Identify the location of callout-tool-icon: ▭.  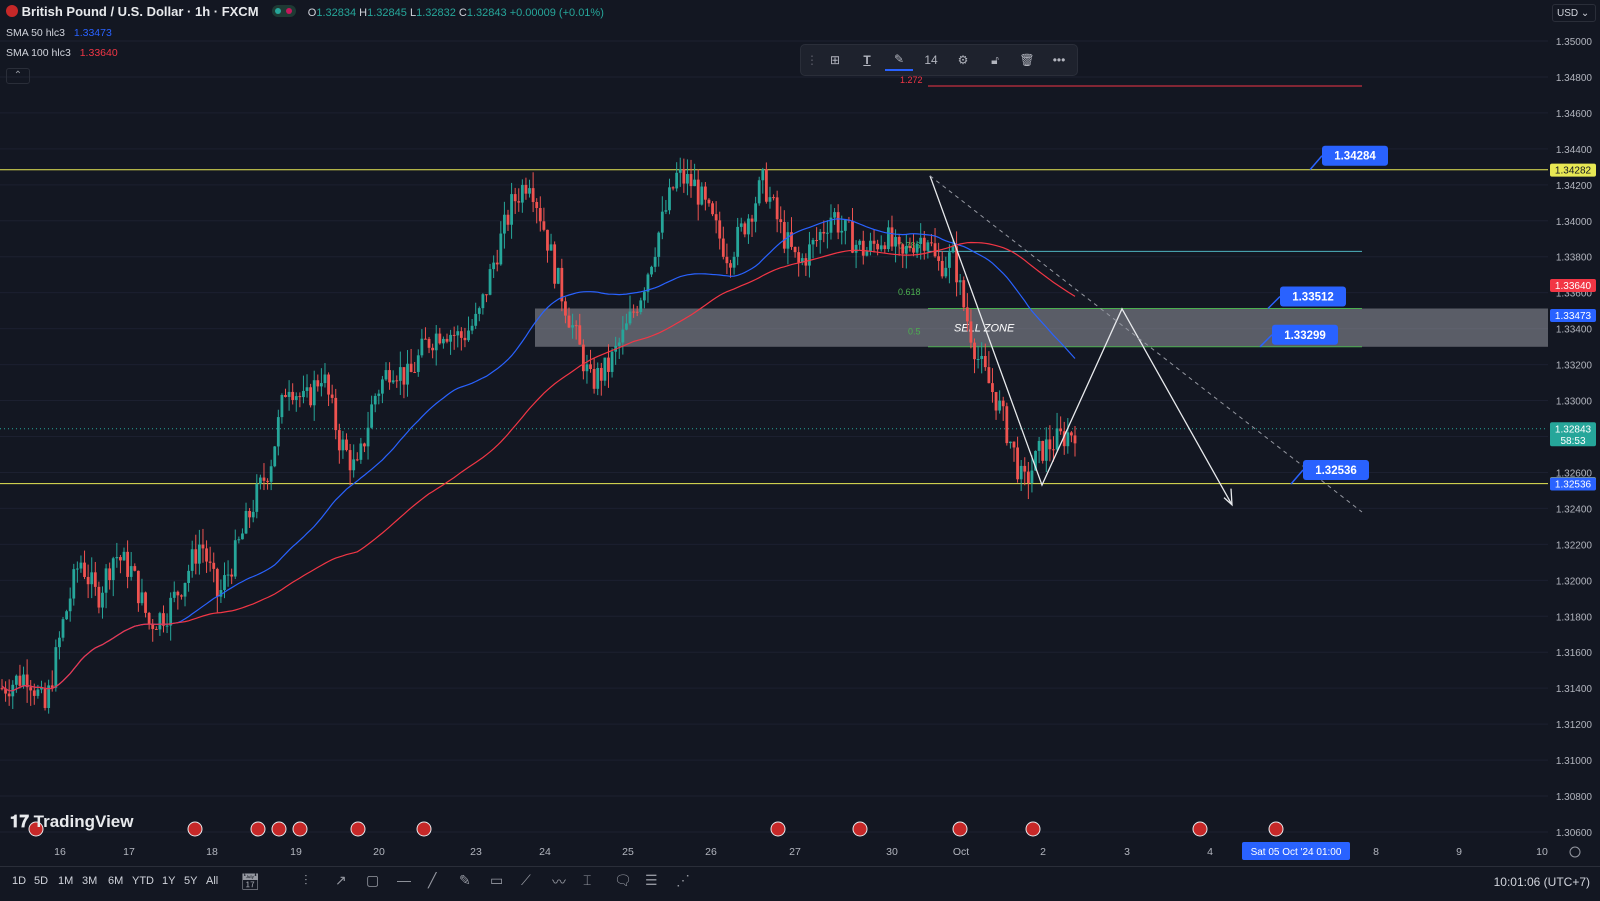
(497, 880).